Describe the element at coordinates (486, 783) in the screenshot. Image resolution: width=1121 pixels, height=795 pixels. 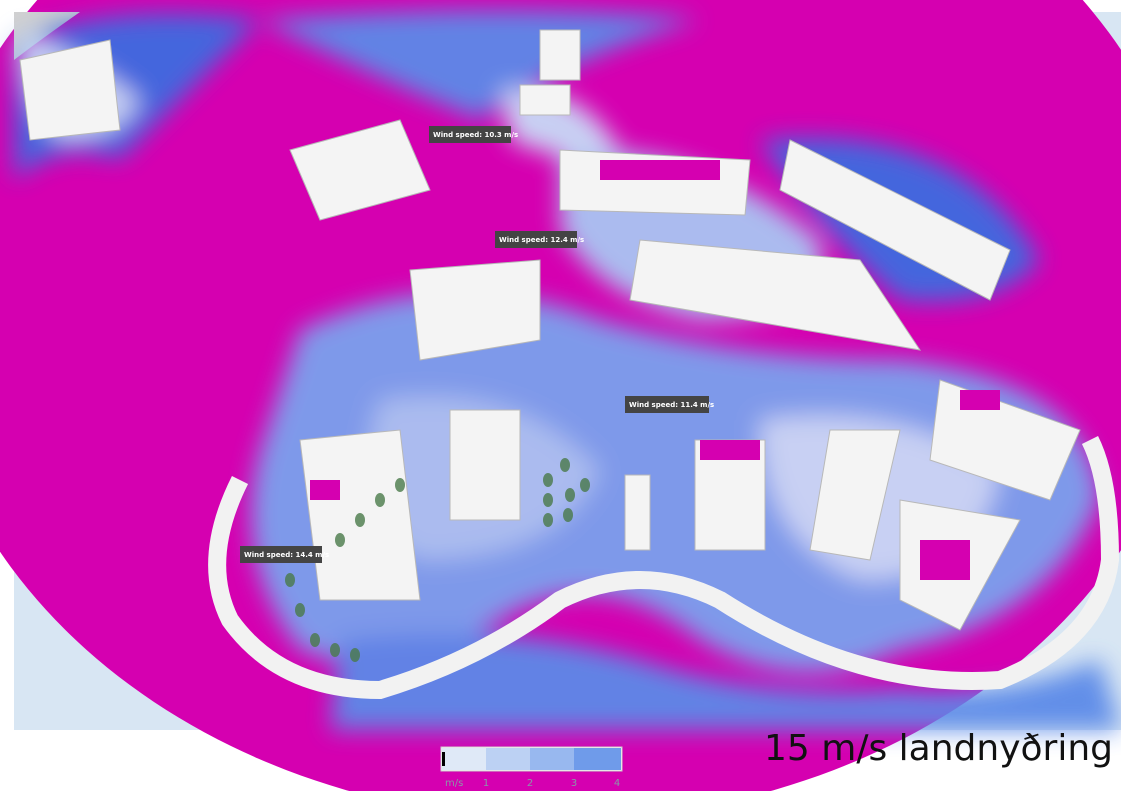
I see `legend-tick: 1` at that location.